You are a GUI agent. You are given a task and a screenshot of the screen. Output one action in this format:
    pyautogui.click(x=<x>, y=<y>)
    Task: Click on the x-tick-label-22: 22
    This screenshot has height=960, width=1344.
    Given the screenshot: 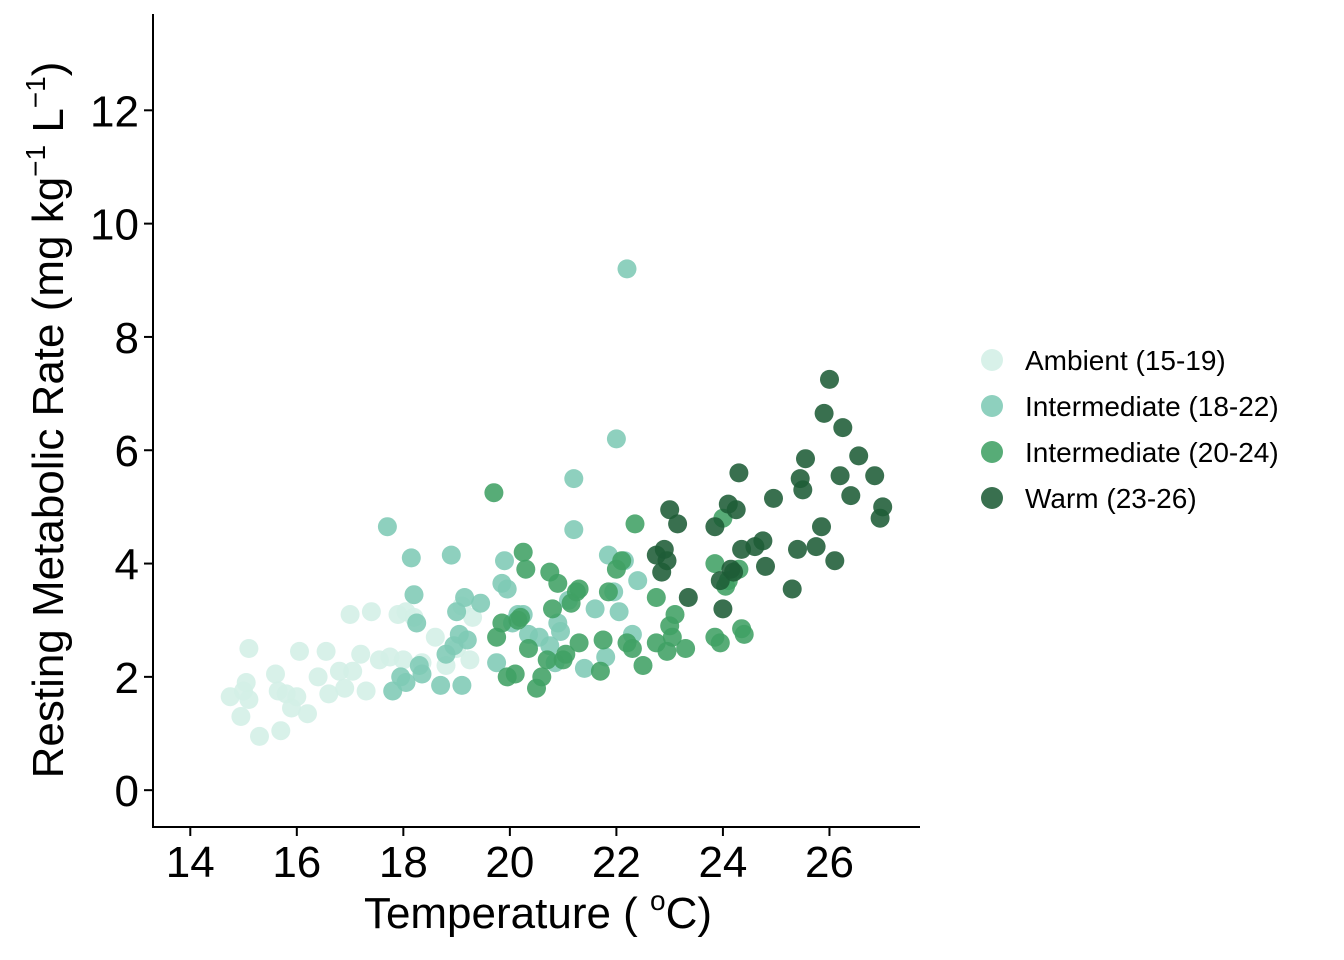 What is the action you would take?
    pyautogui.click(x=616, y=862)
    